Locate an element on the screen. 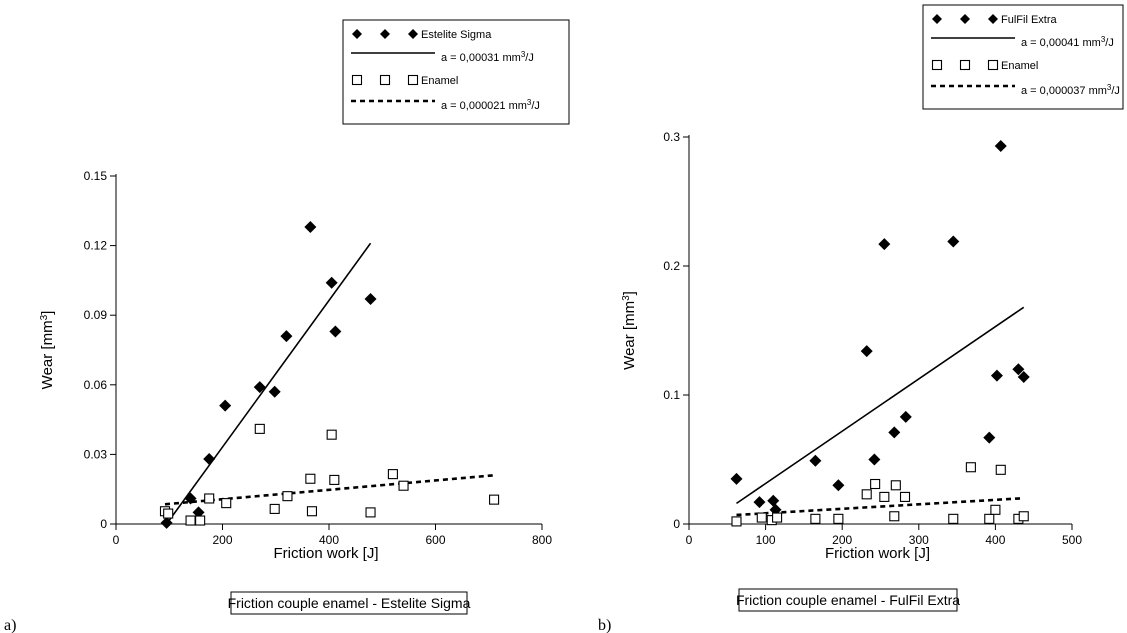  legend-label-enamel-fit: a = 0,000037 mm3/J is located at coordinates (1070, 90).